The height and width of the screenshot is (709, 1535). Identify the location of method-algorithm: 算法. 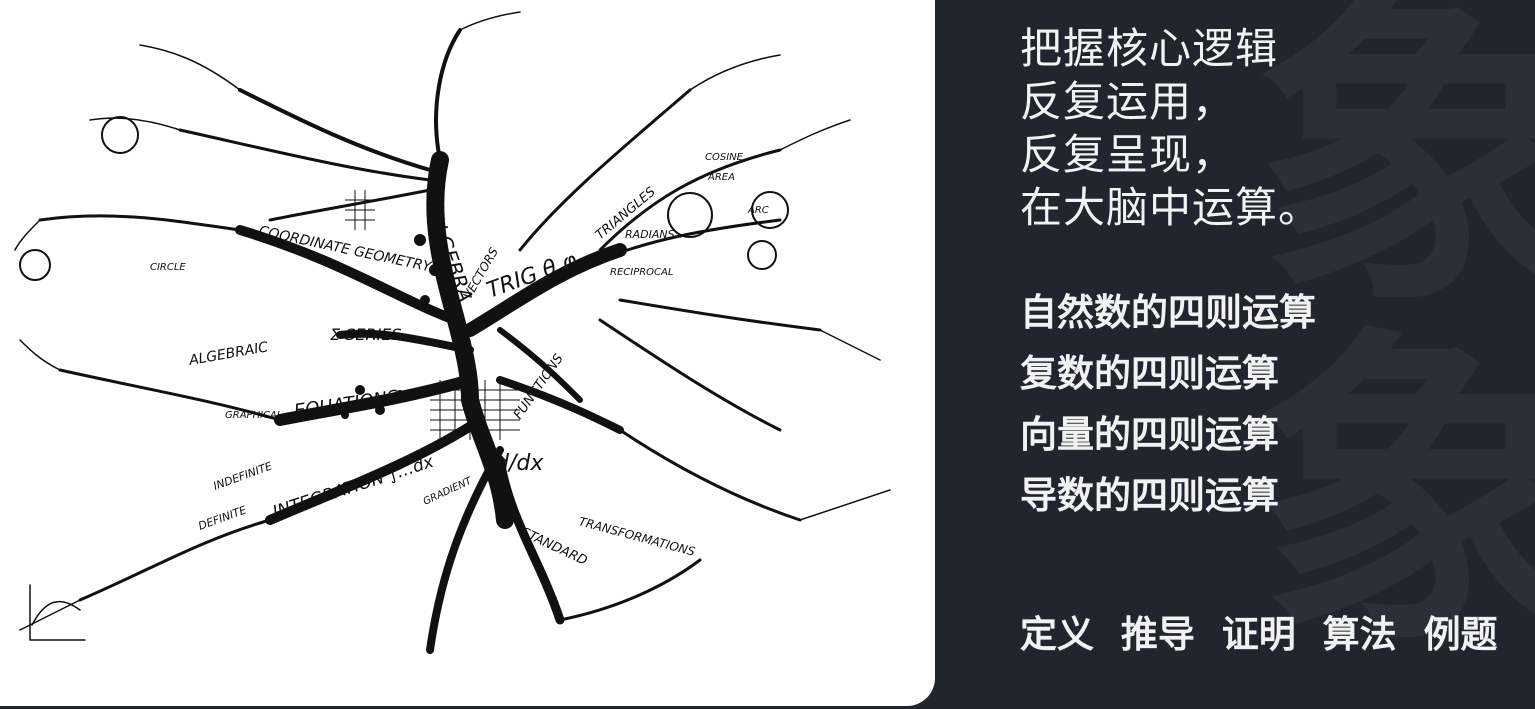
(1359, 634).